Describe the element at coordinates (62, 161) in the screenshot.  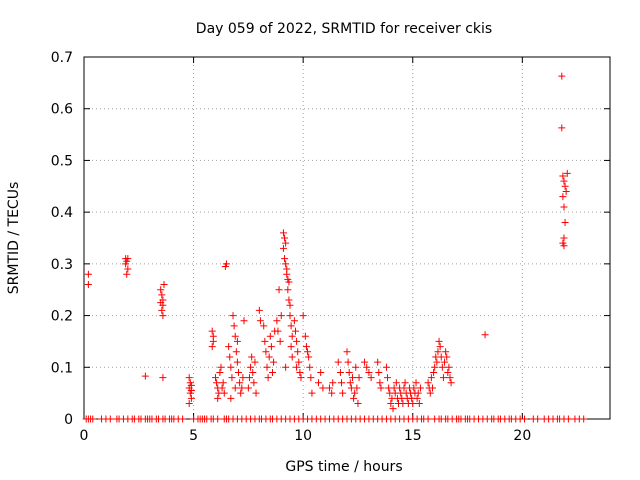
I see `y-tick-label: 0.5` at that location.